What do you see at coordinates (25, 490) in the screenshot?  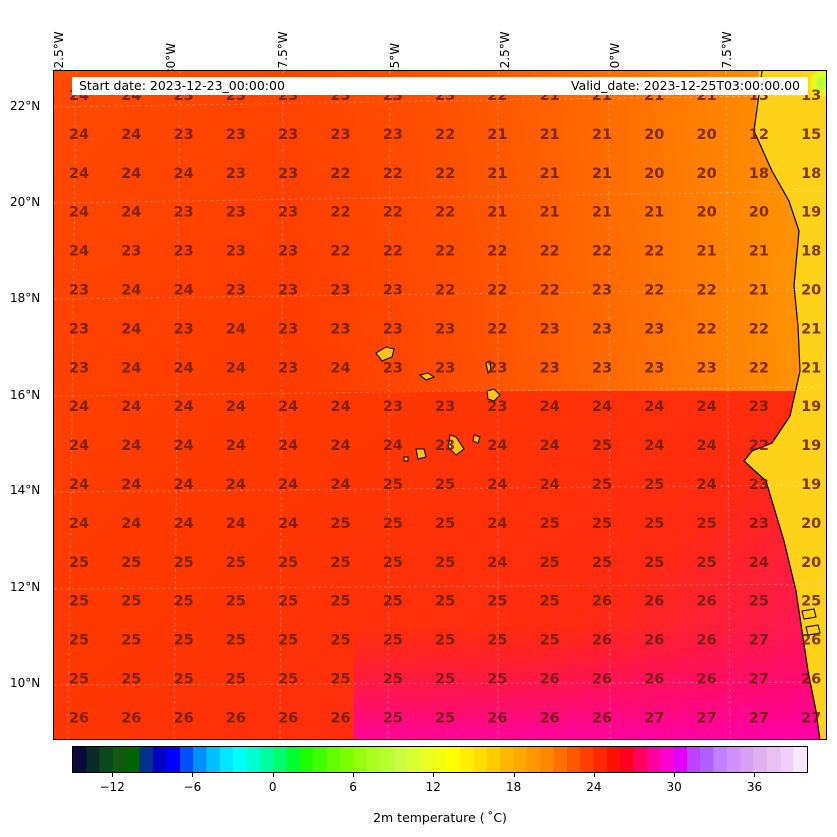 I see `latitude-label: 14°N` at bounding box center [25, 490].